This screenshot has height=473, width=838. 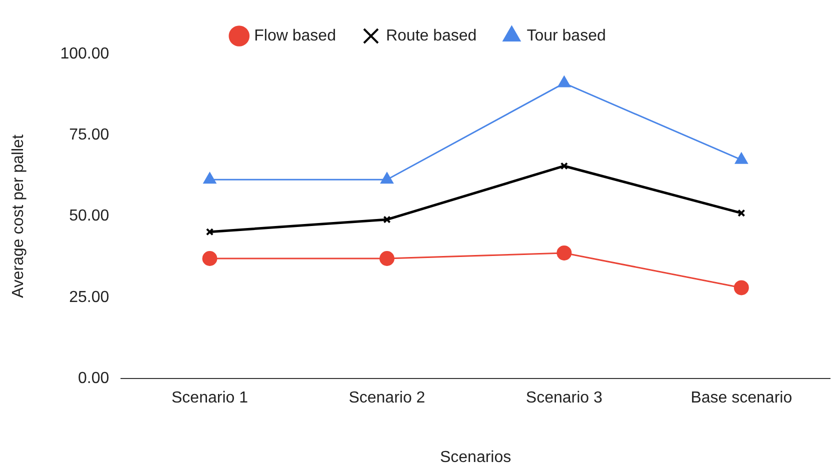 I want to click on y-tick-label: 0.00, so click(x=94, y=379).